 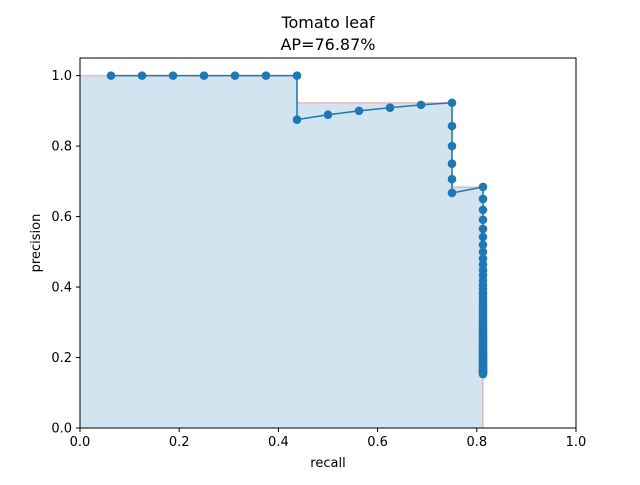 I want to click on chart-subtitle: AP=76.87%, so click(x=327, y=44).